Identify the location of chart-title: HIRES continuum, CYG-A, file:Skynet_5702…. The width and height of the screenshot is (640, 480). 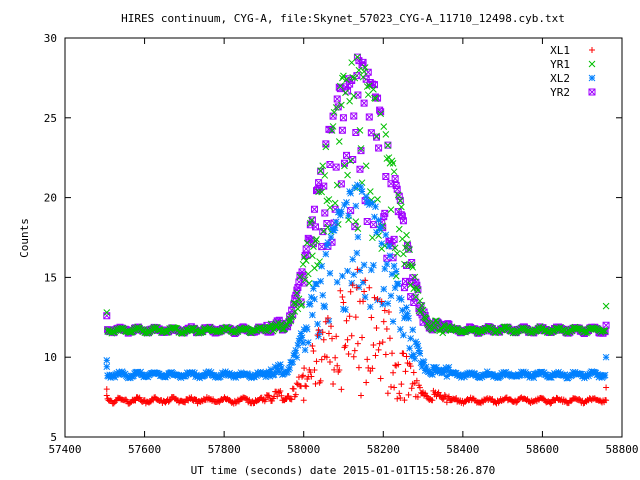
(343, 18).